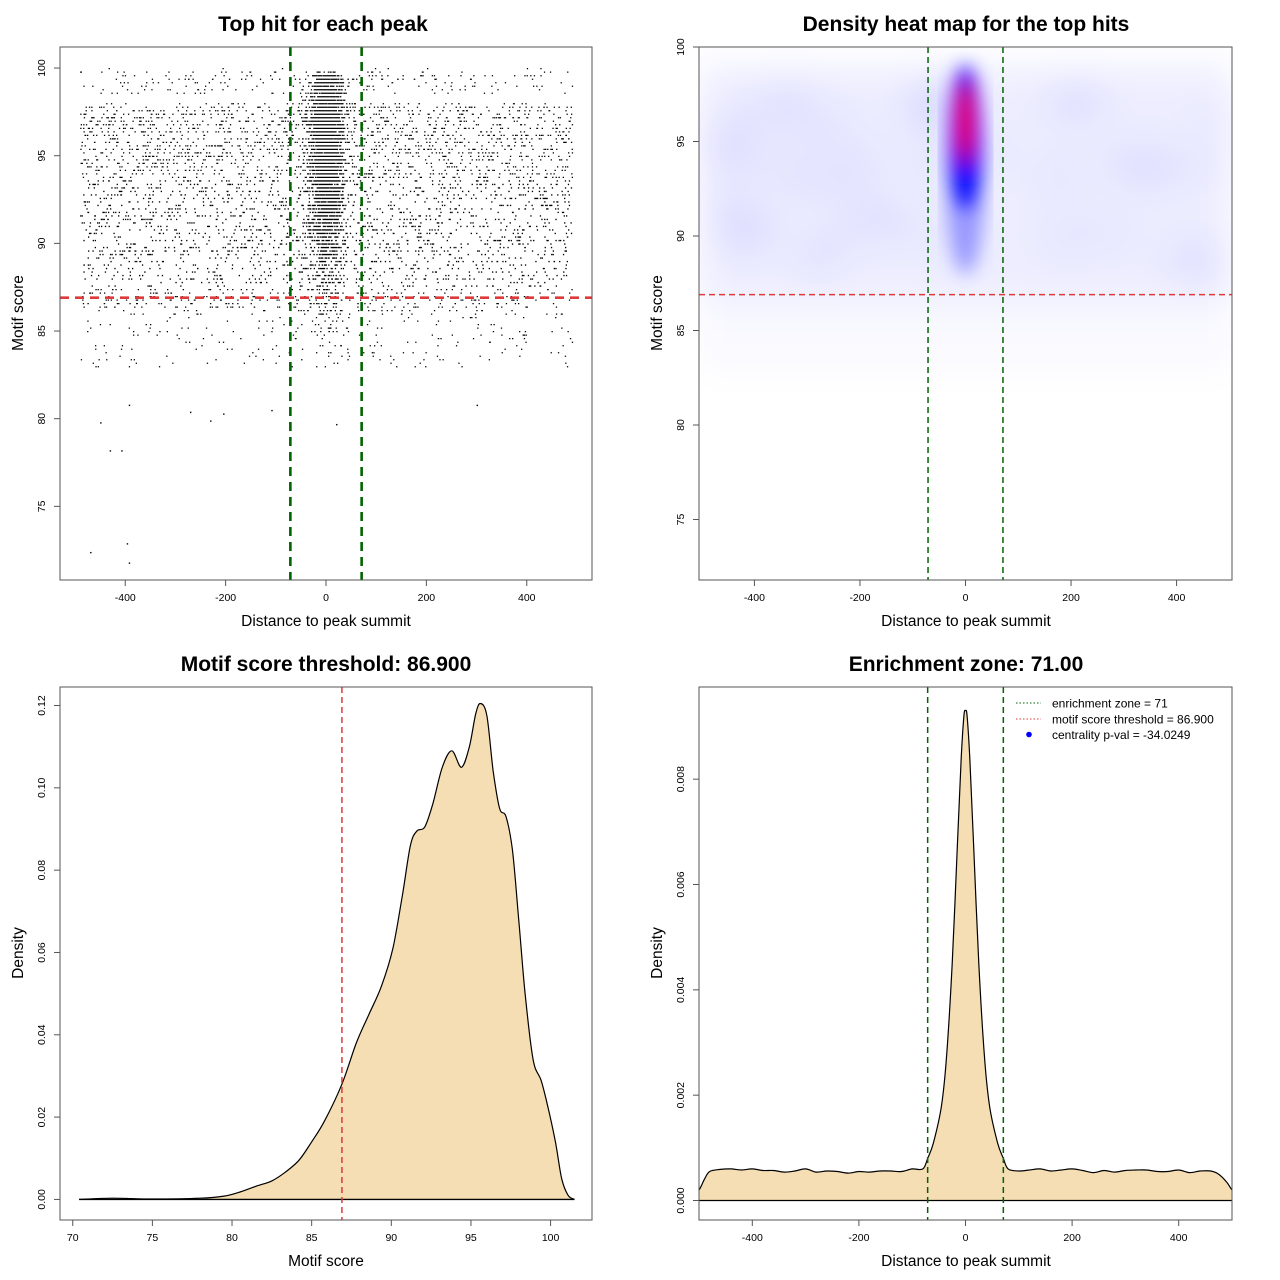 The height and width of the screenshot is (1280, 1280). I want to click on y-tick-label: 0.08, so click(42, 870).